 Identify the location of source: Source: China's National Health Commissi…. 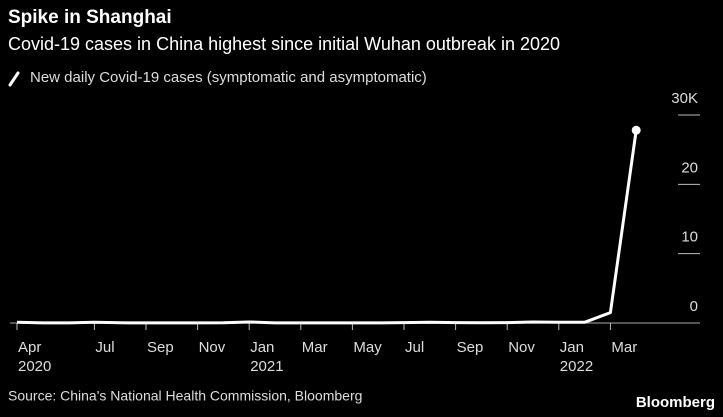
(185, 396).